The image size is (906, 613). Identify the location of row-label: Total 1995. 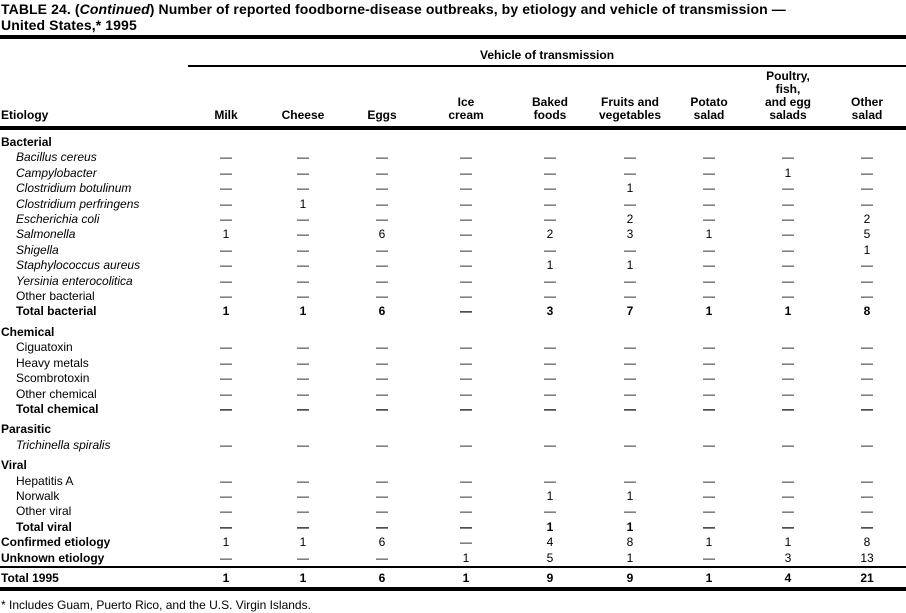
(94, 576).